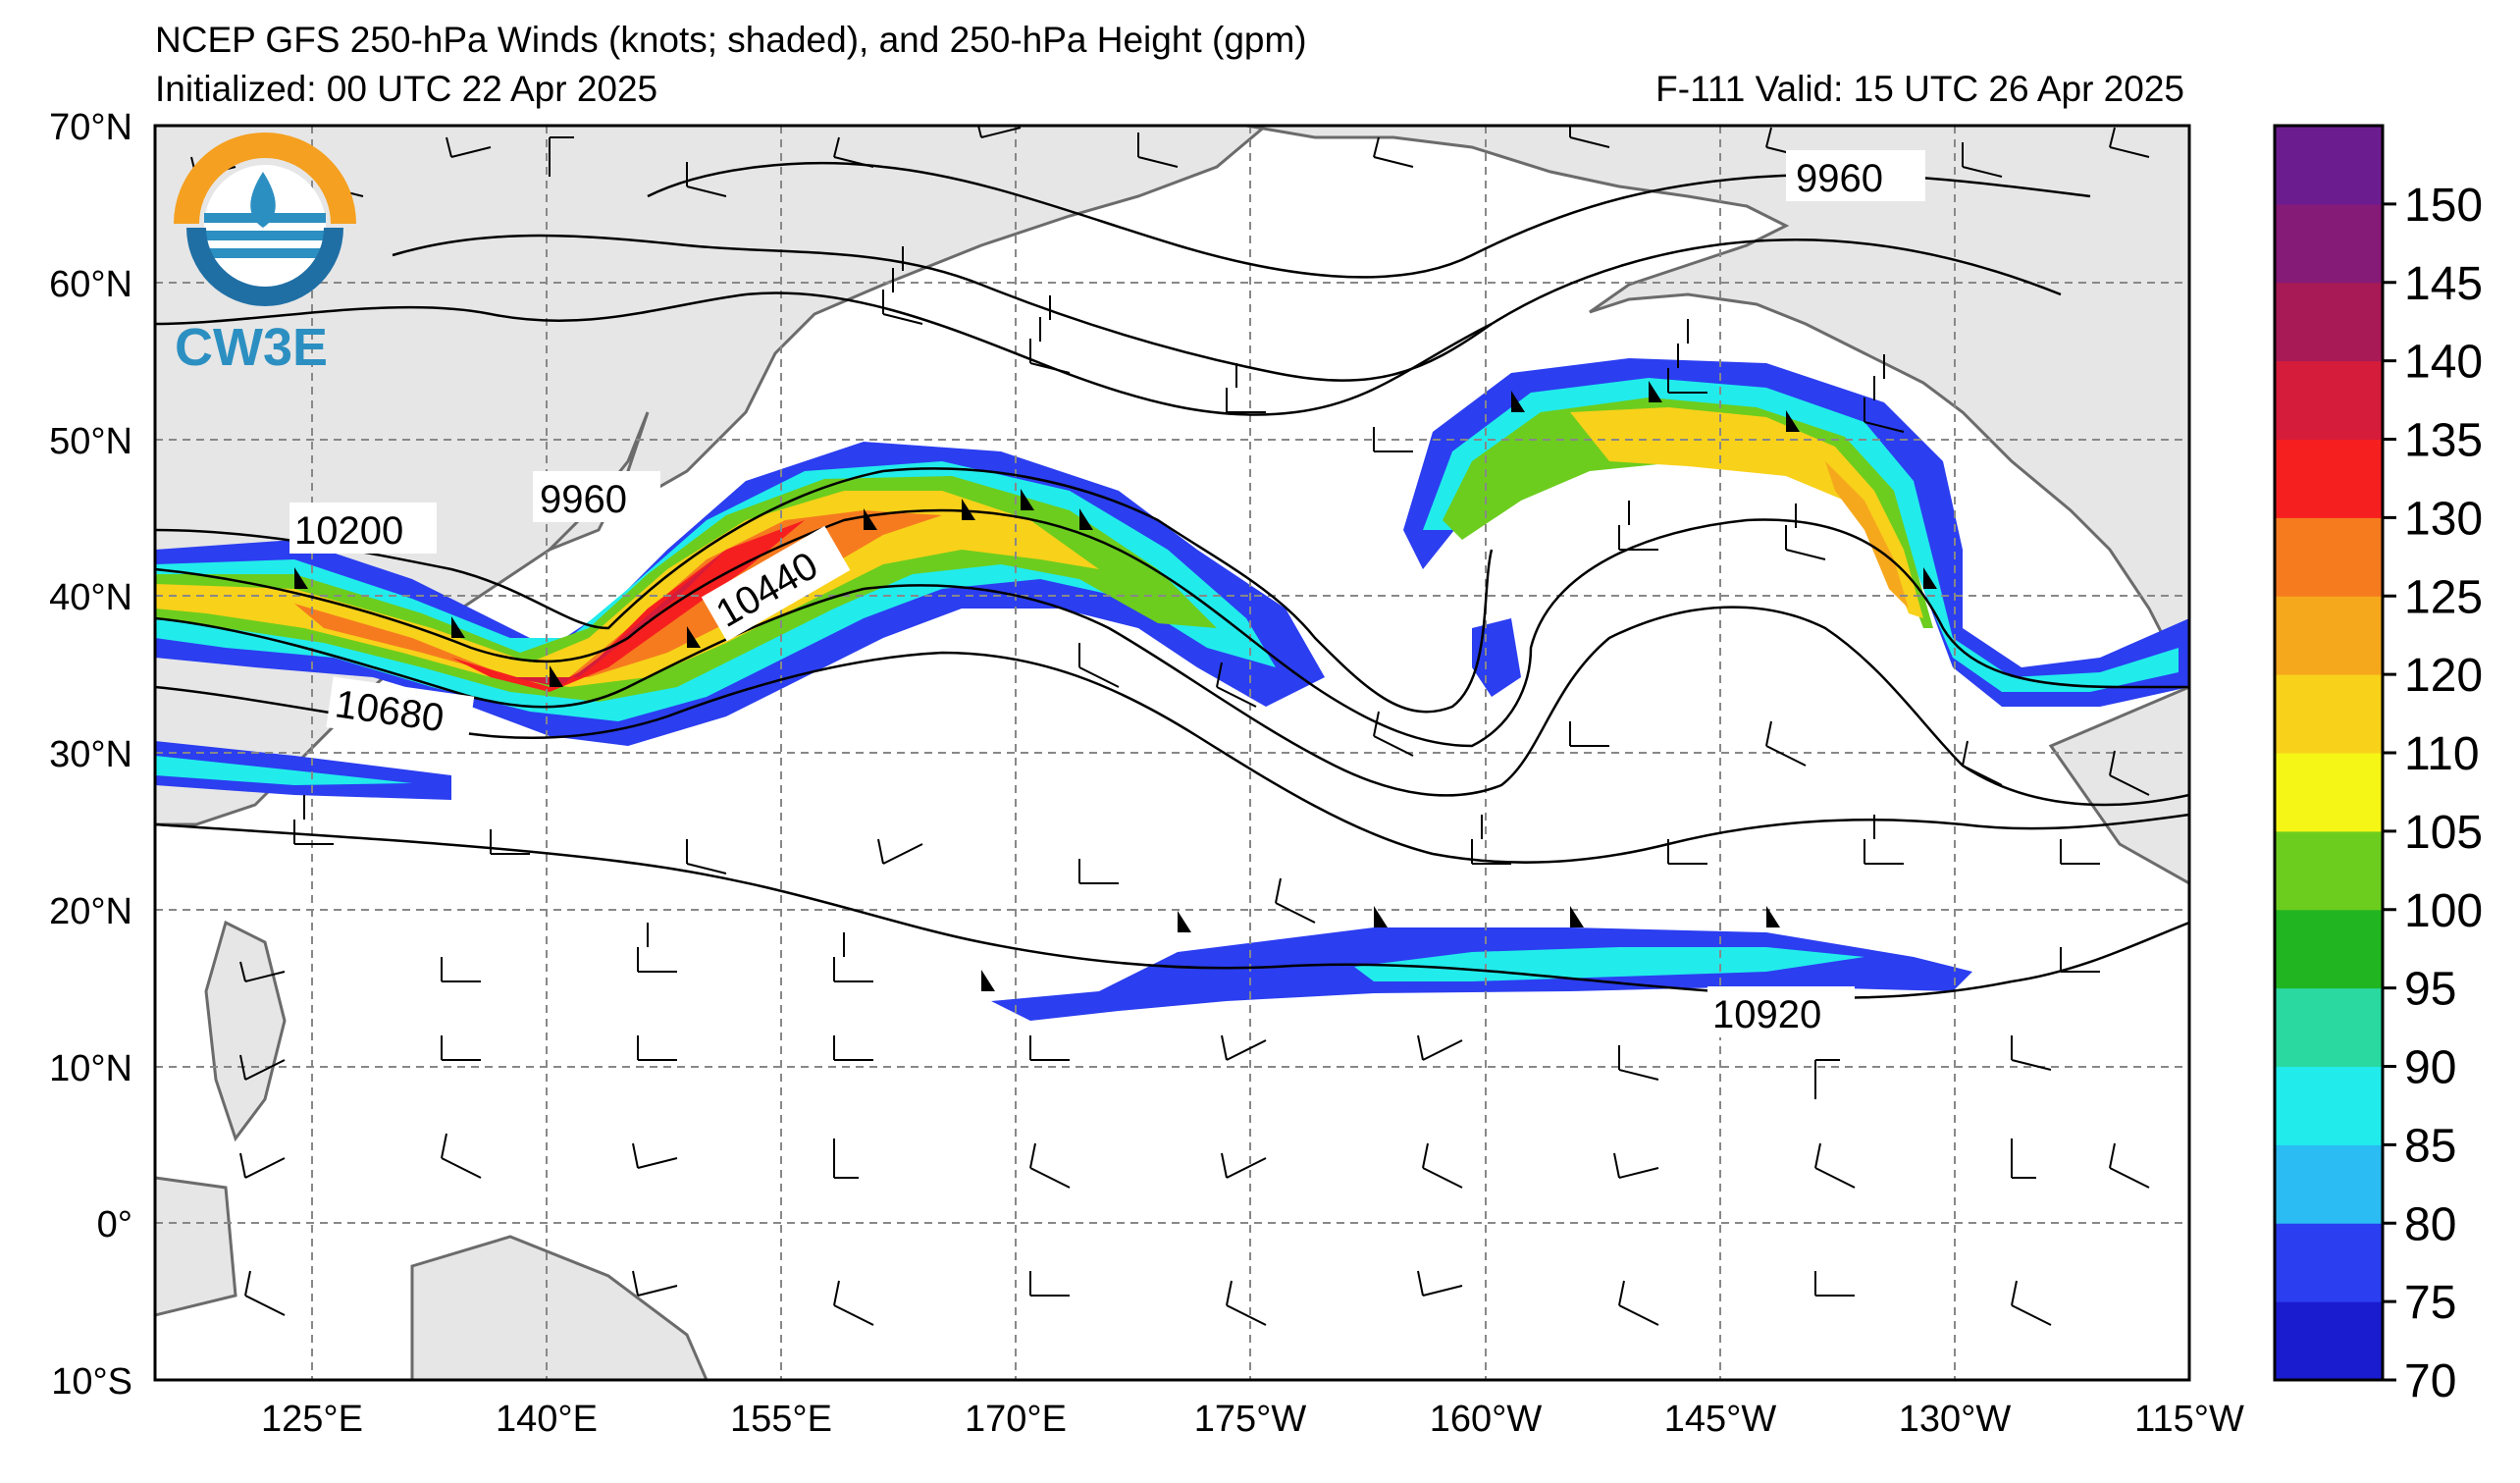 Image resolution: width=2520 pixels, height=1483 pixels. Describe the element at coordinates (2430, 990) in the screenshot. I see `colorbar-label: 95` at that location.